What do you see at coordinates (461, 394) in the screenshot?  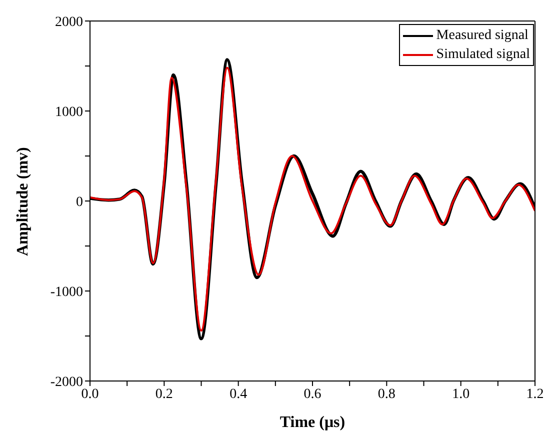 I see `x-tick-label: 1.0` at bounding box center [461, 394].